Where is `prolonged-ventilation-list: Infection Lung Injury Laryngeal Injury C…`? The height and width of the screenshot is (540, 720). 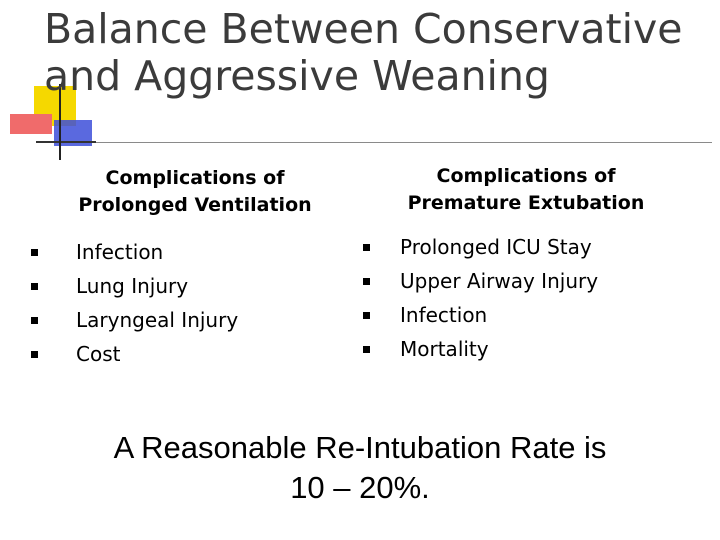 prolonged-ventilation-list: Infection Lung Injury Laryngeal Injury C… is located at coordinates (134, 303).